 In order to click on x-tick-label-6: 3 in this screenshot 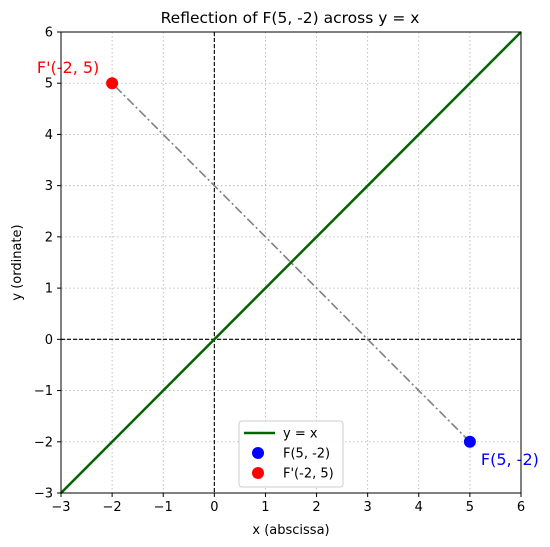, I will do `click(368, 507)`.